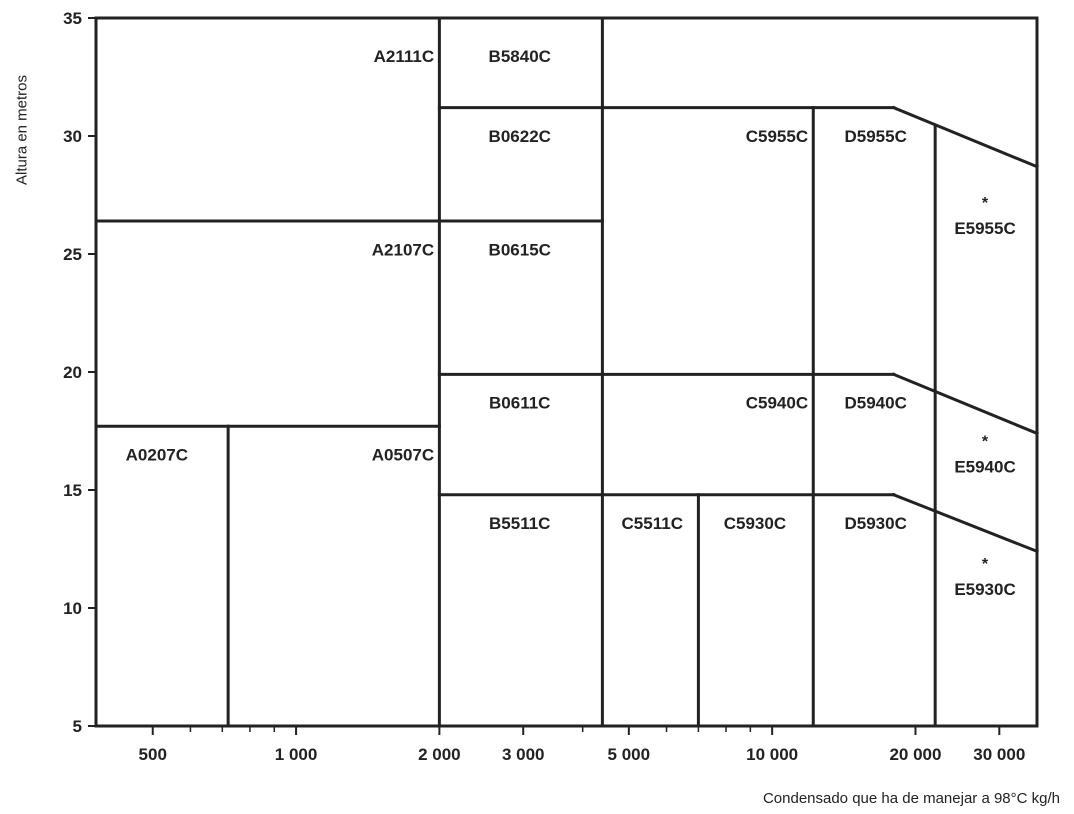 The height and width of the screenshot is (814, 1074). What do you see at coordinates (755, 523) in the screenshot?
I see `region-label-c5930c: C5930C` at bounding box center [755, 523].